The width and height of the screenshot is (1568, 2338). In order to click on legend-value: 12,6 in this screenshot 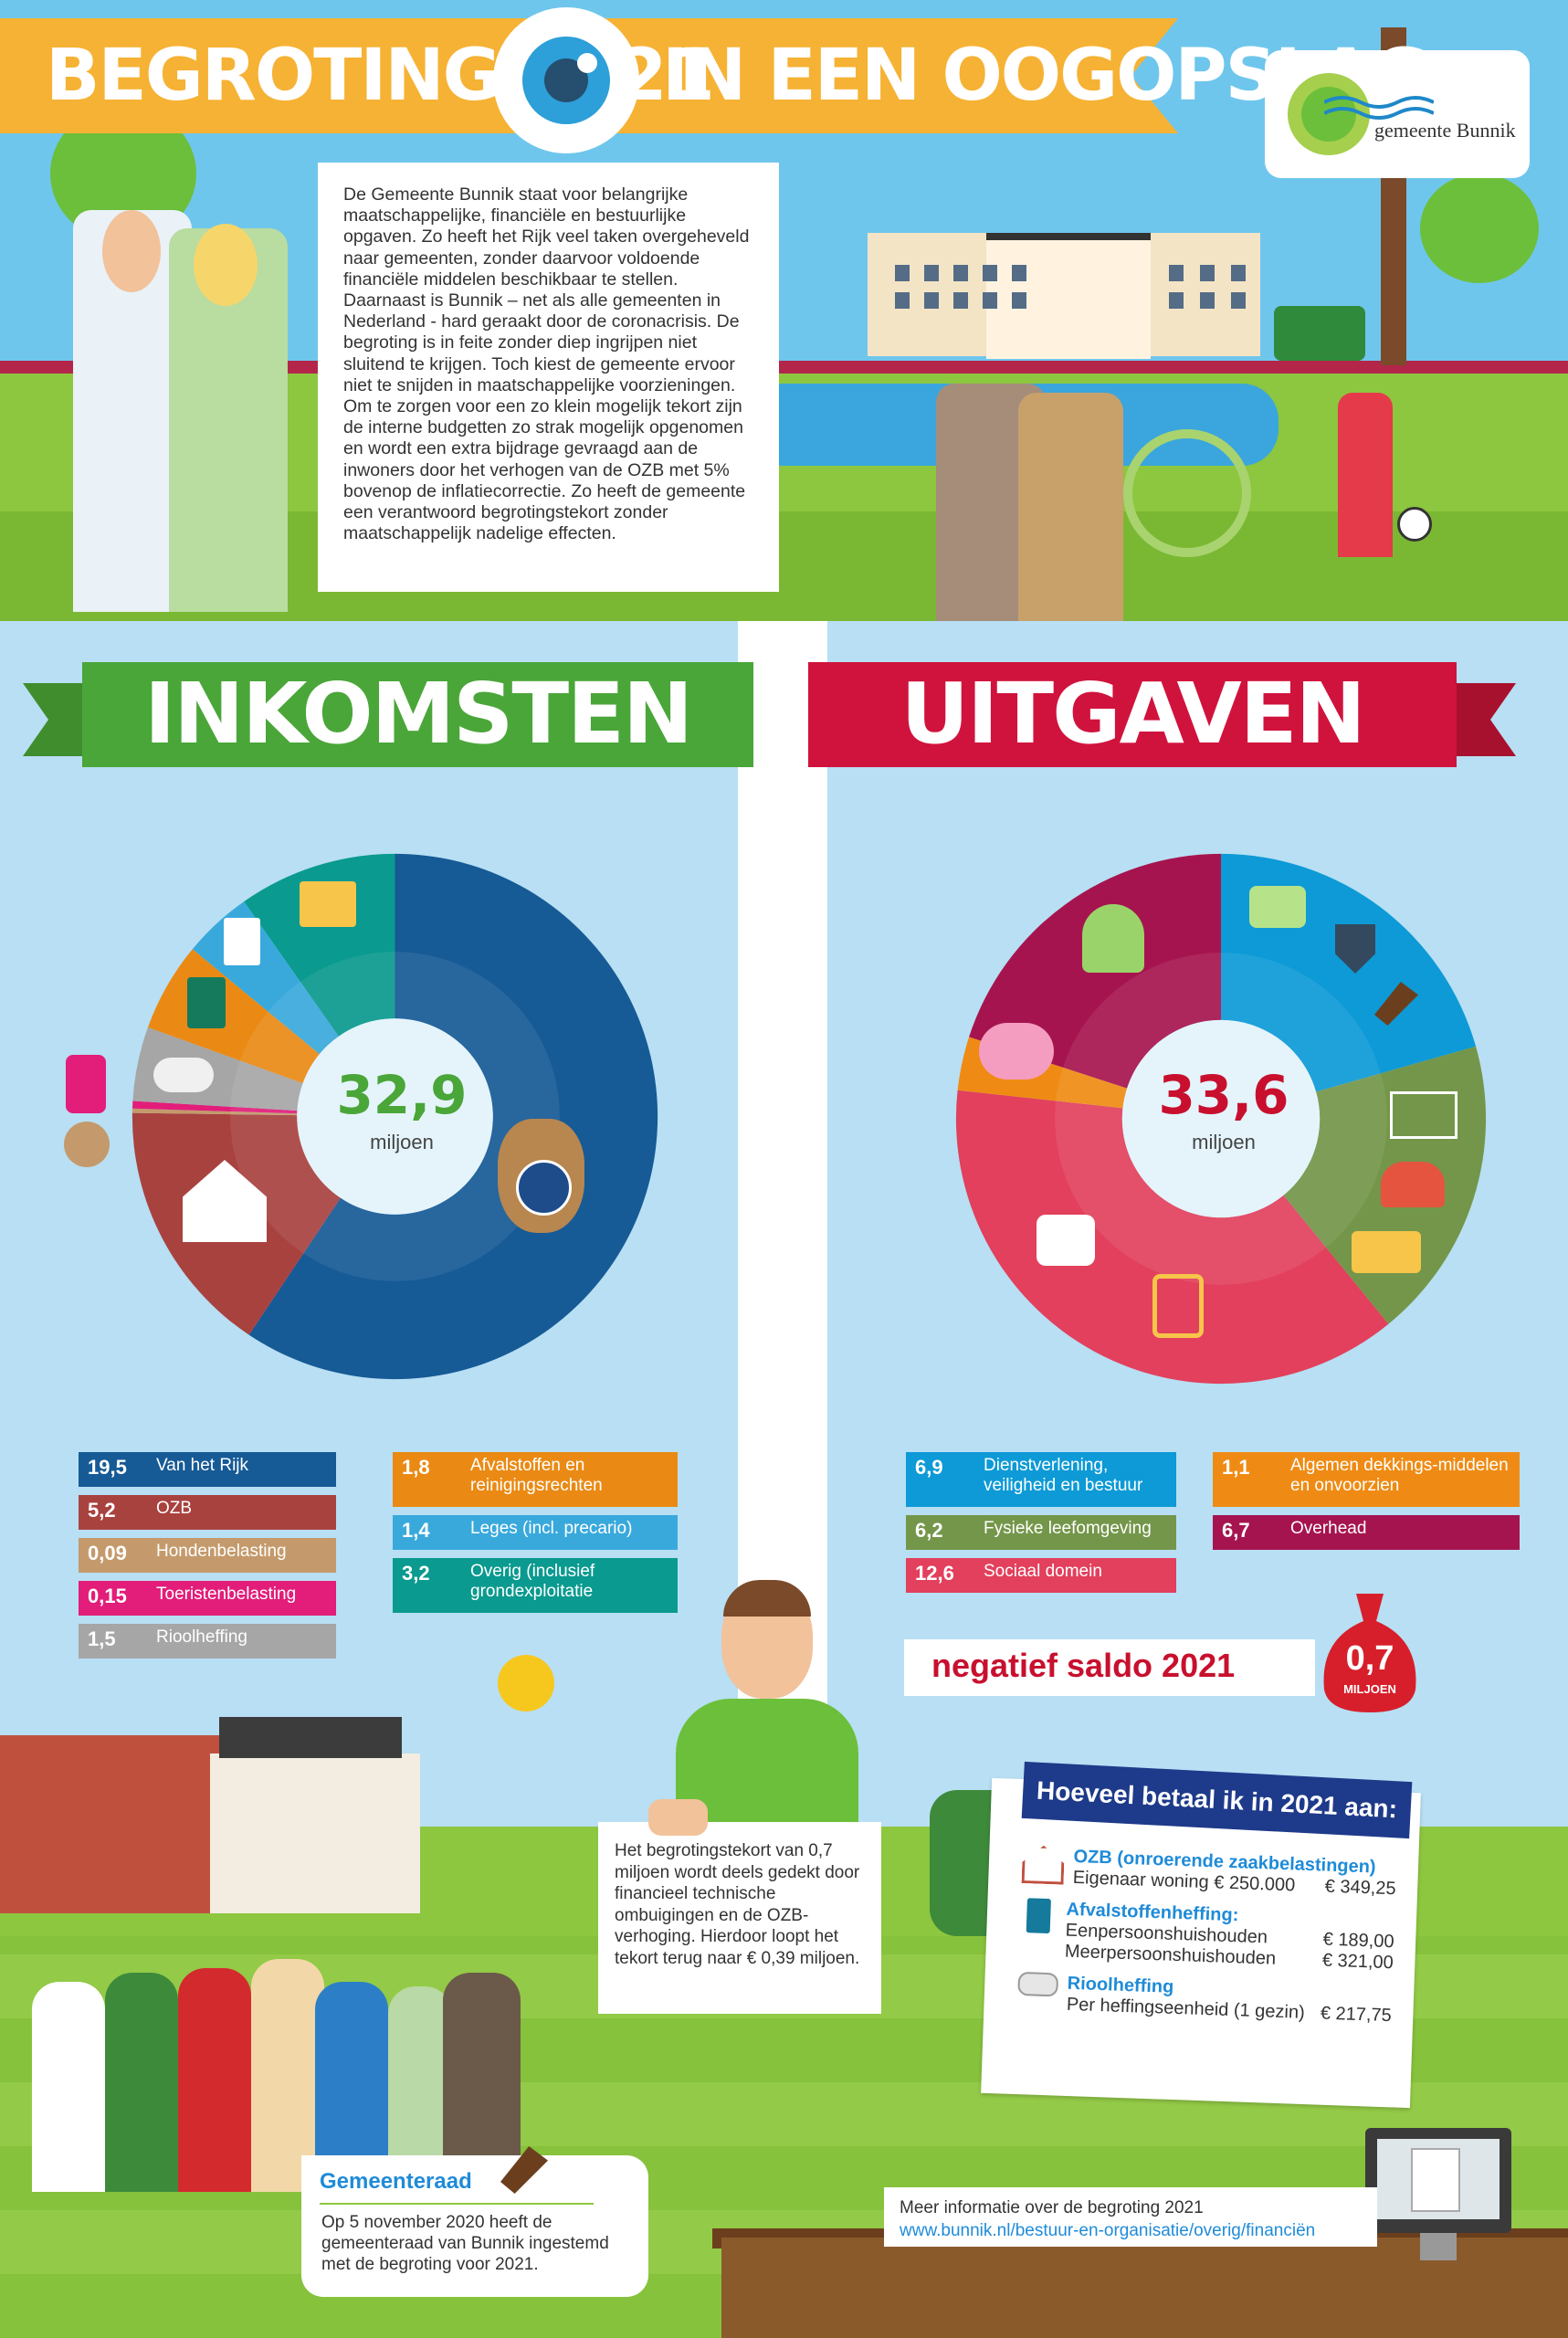, I will do `click(934, 1573)`.